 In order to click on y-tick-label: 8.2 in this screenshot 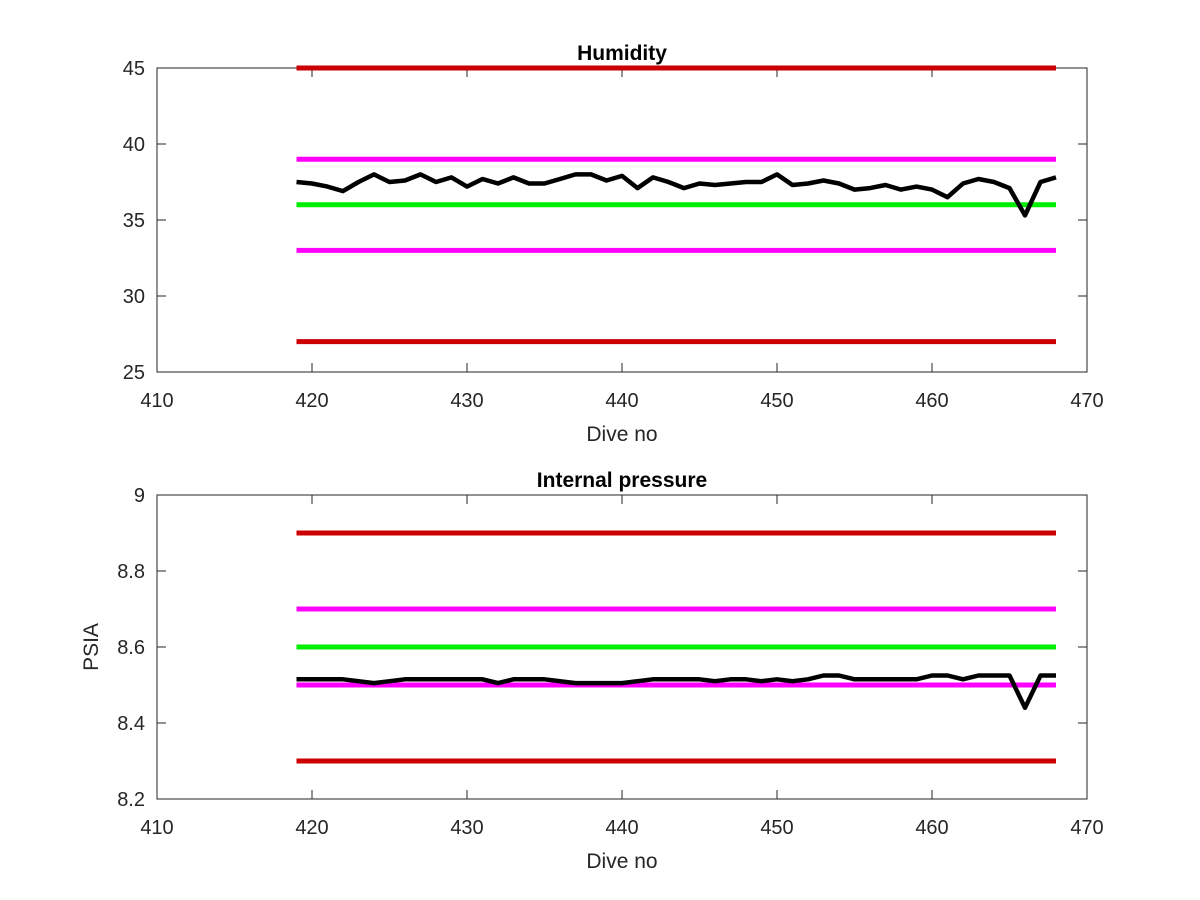, I will do `click(131, 800)`.